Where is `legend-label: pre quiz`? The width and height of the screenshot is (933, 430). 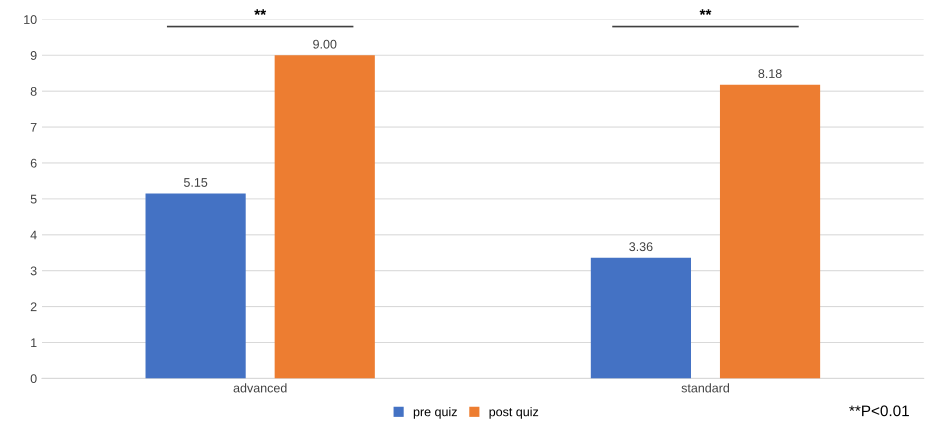 legend-label: pre quiz is located at coordinates (435, 413).